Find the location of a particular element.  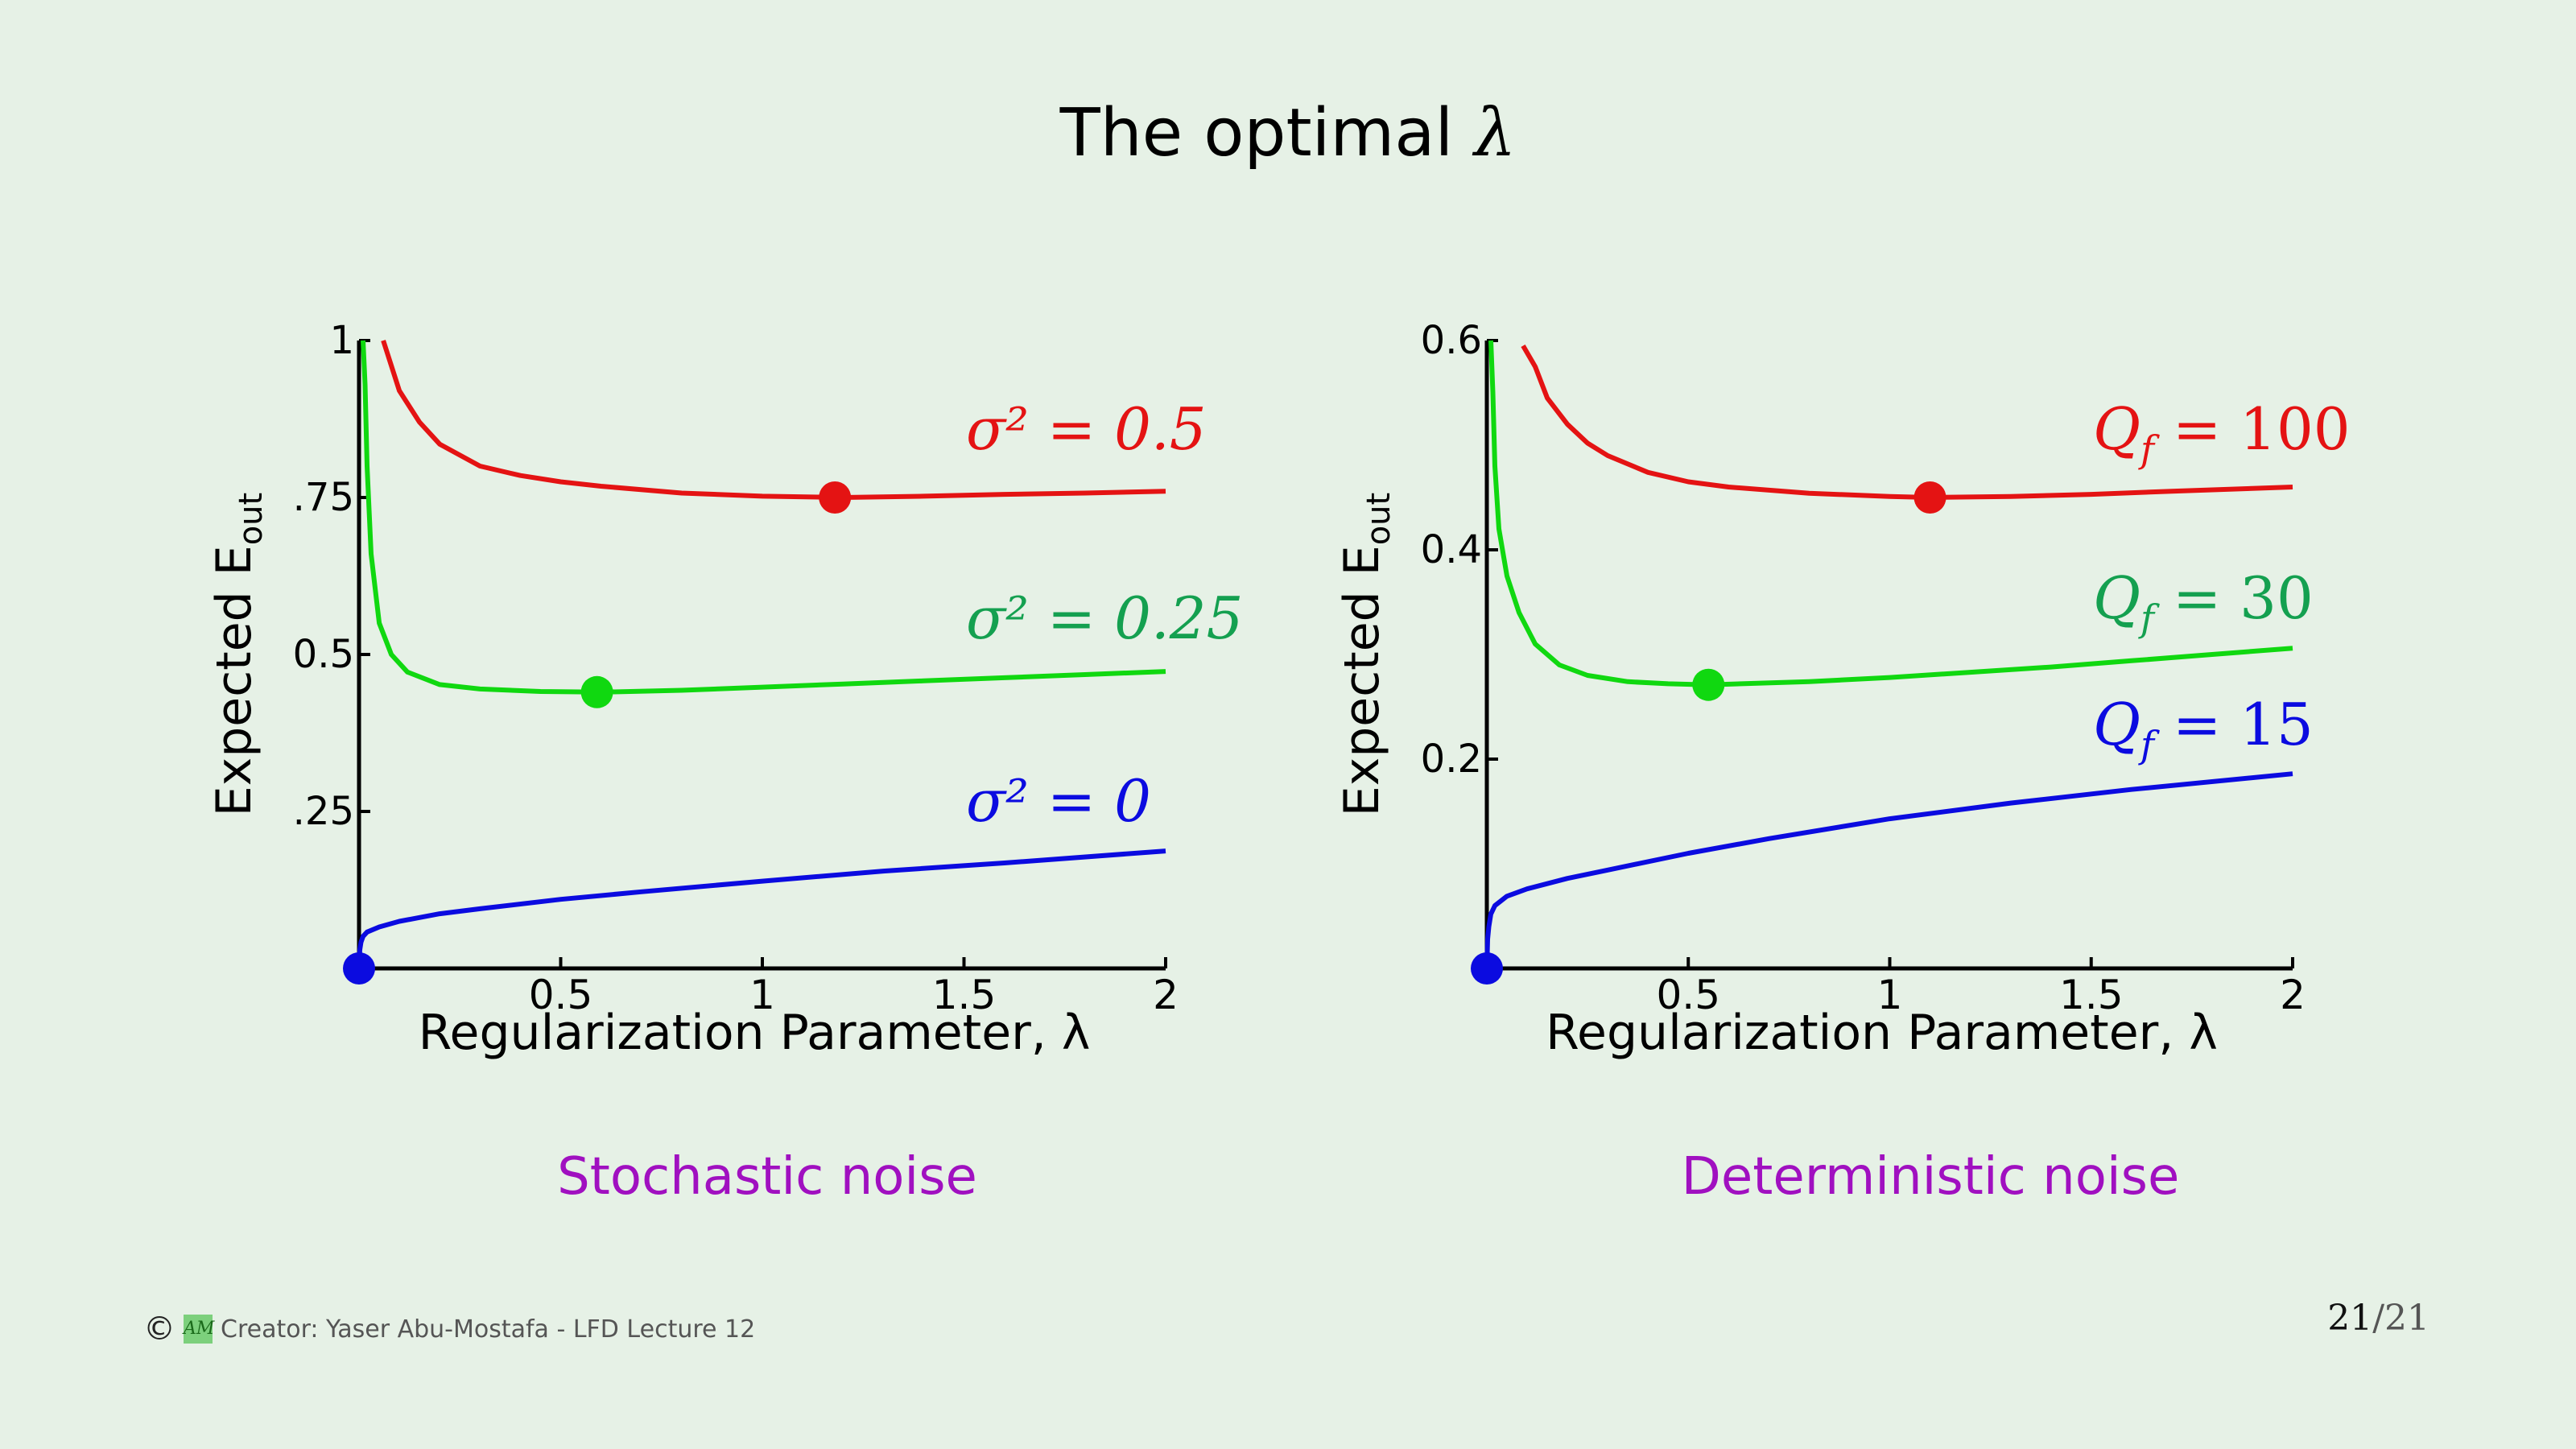

c0-x-tick-label: 2 is located at coordinates (1166, 995).